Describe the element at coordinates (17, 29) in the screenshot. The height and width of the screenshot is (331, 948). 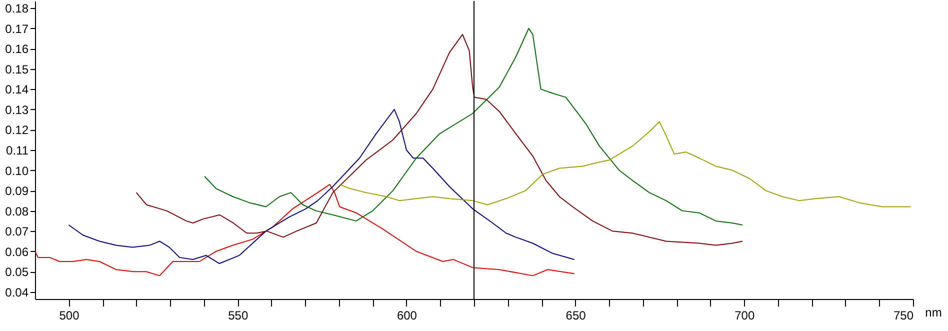
I see `y-tick-label: 0.17` at that location.